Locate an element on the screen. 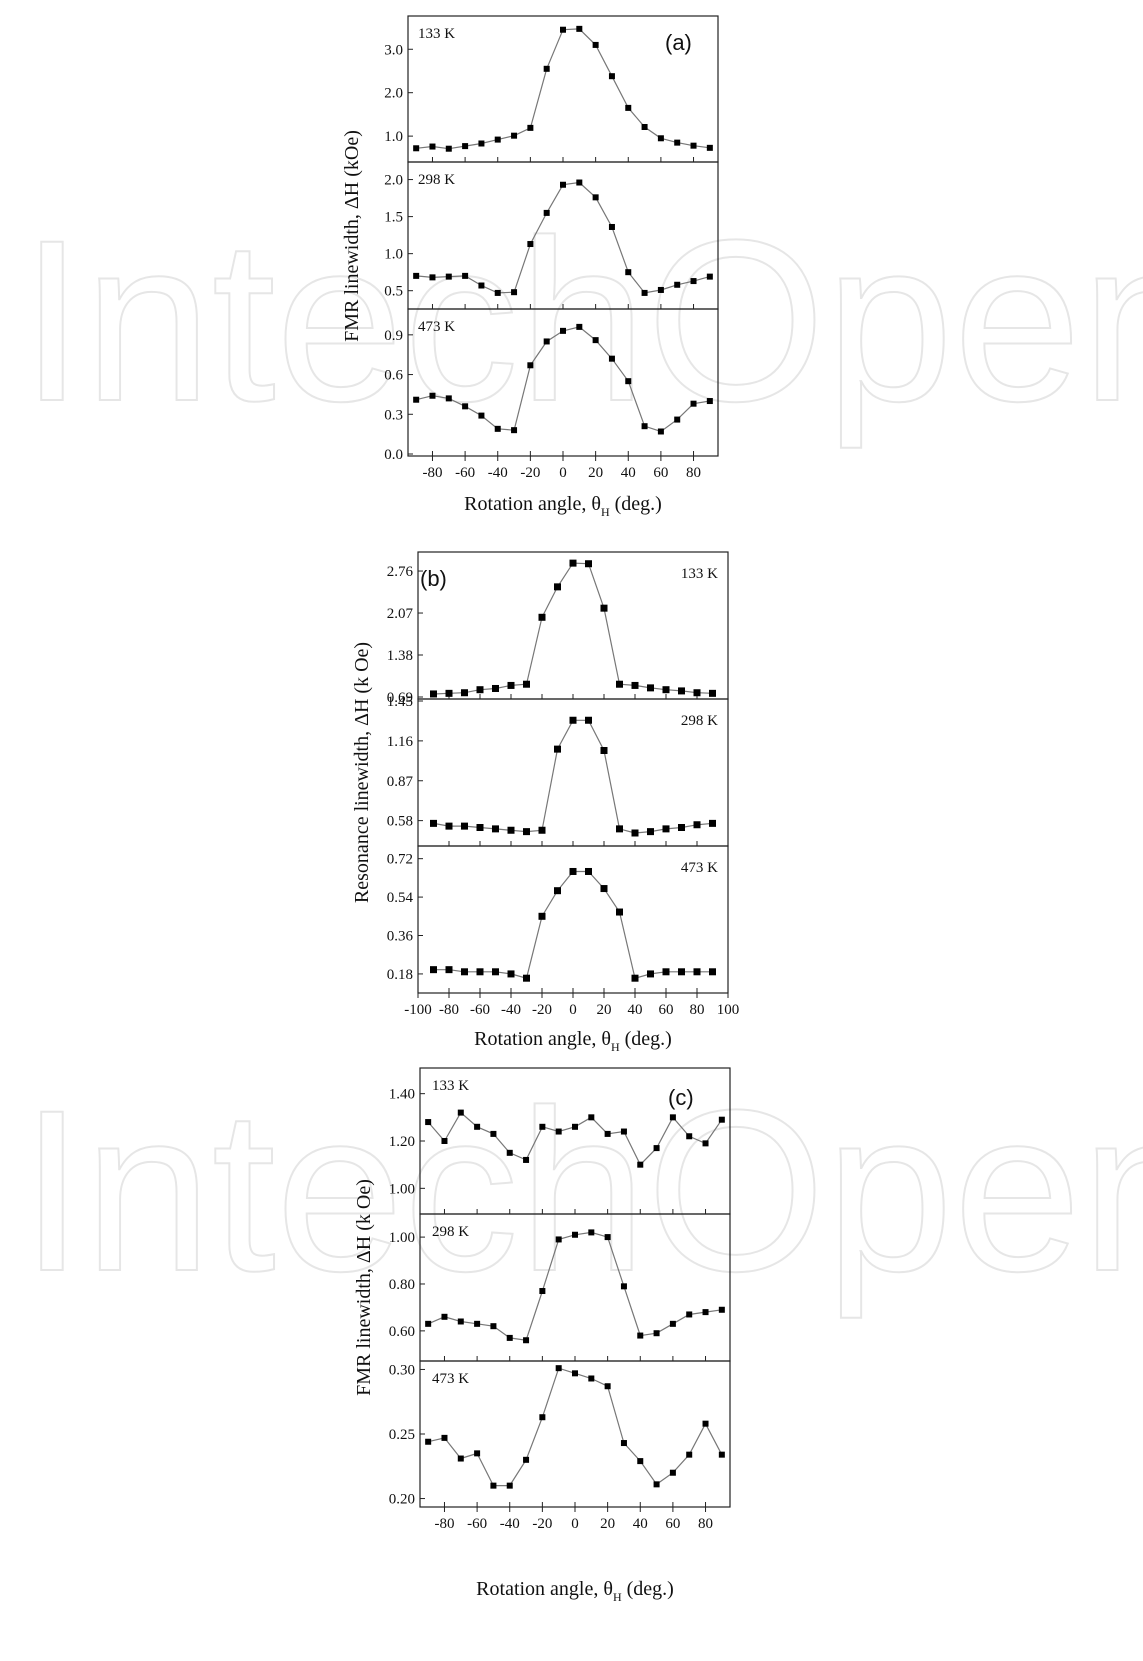  y-tick-label: 1.20 is located at coordinates (402, 1142).